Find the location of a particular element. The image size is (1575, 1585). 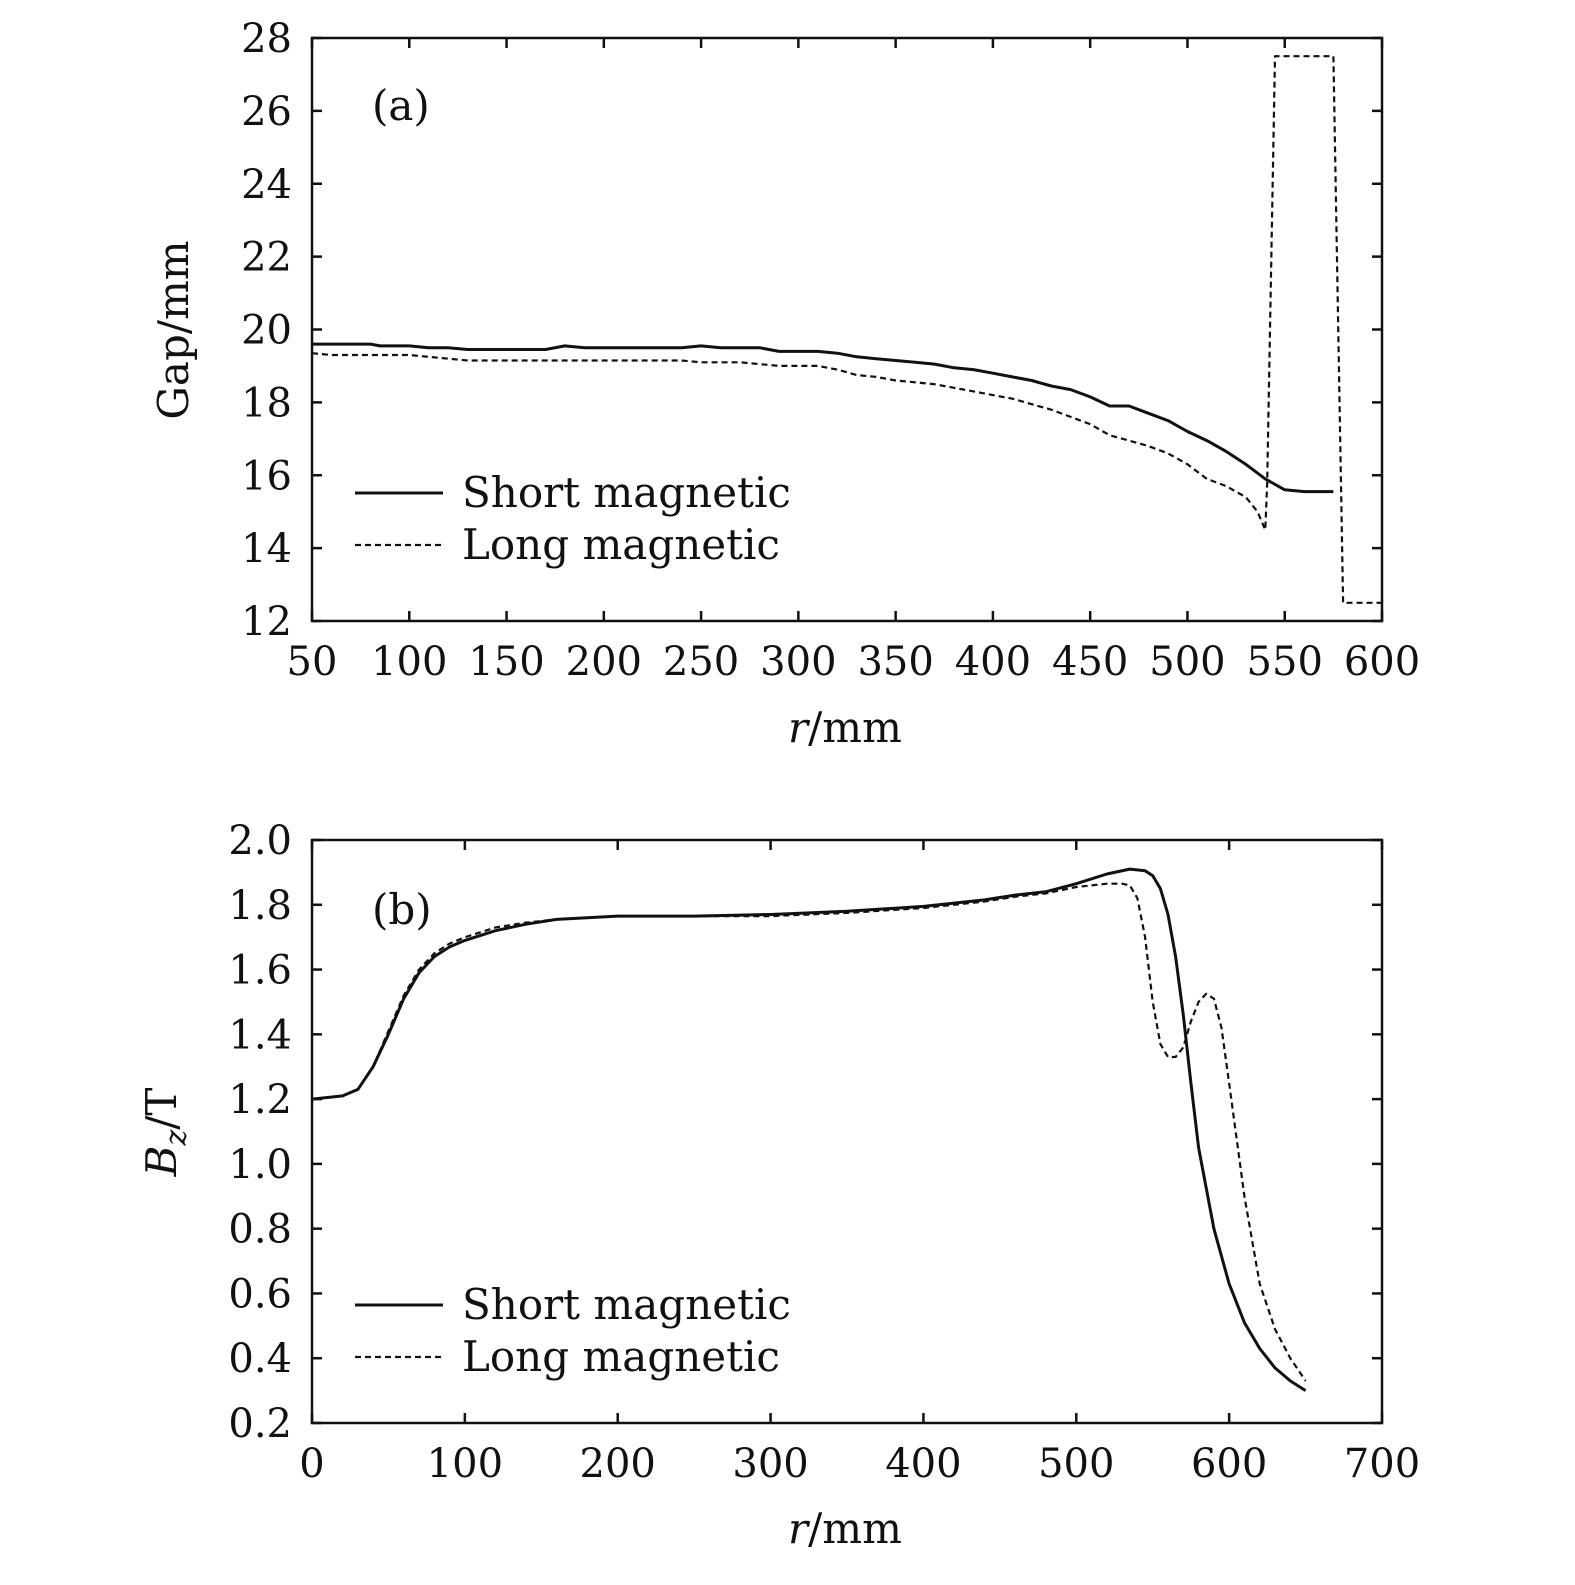

bz-chart-y-axis-title-sub: z is located at coordinates (176, 1138).